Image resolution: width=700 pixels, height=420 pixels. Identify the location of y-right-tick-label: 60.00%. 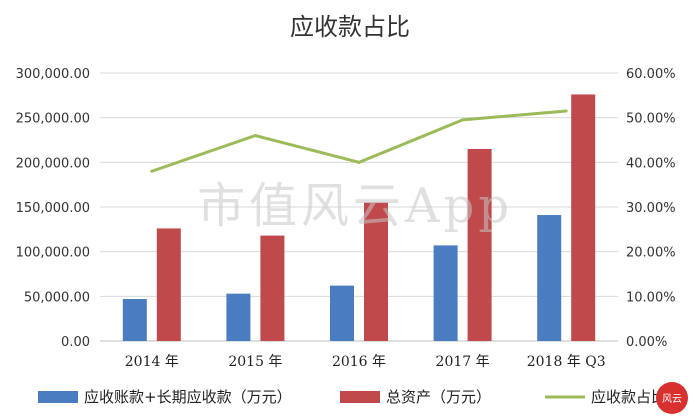
(651, 74).